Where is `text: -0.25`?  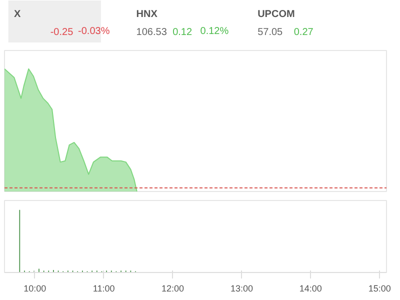
text: -0.25 is located at coordinates (62, 32).